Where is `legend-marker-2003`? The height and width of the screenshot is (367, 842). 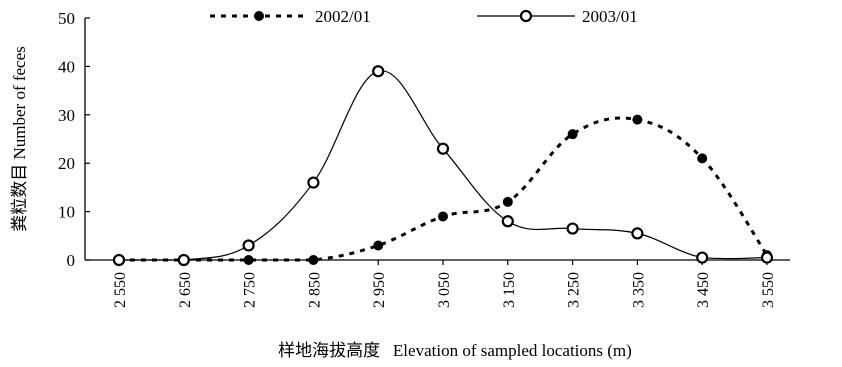
legend-marker-2003 is located at coordinates (526, 16).